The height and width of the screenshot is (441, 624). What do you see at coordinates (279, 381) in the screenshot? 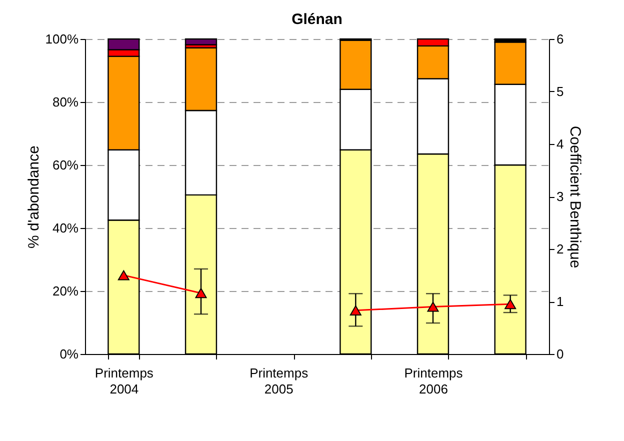
I see `x-tick-label: Printemps 2005` at bounding box center [279, 381].